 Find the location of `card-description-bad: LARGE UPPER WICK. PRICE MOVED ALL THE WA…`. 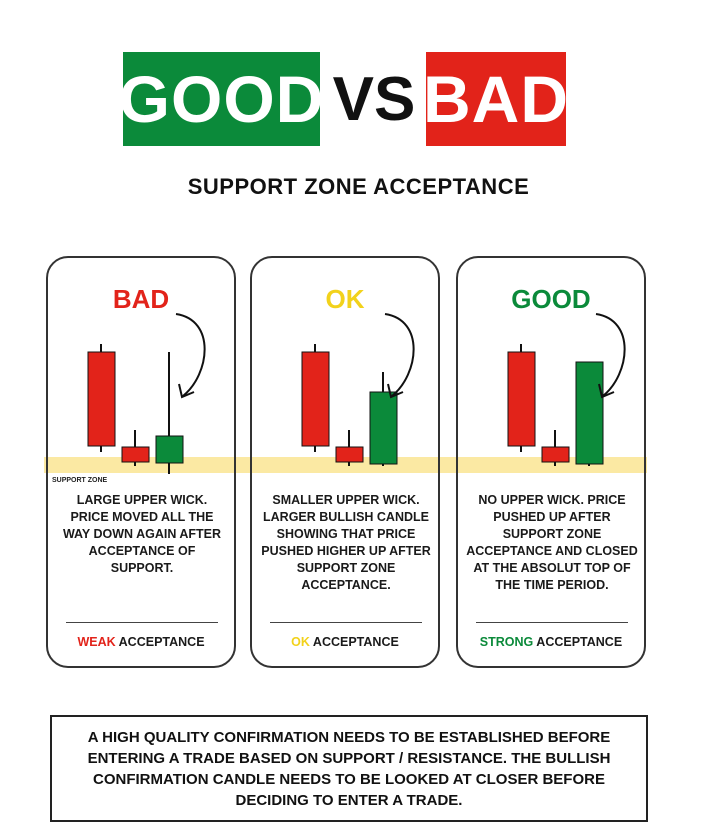

card-description-bad: LARGE UPPER WICK. PRICE MOVED ALL THE WA… is located at coordinates (142, 534).